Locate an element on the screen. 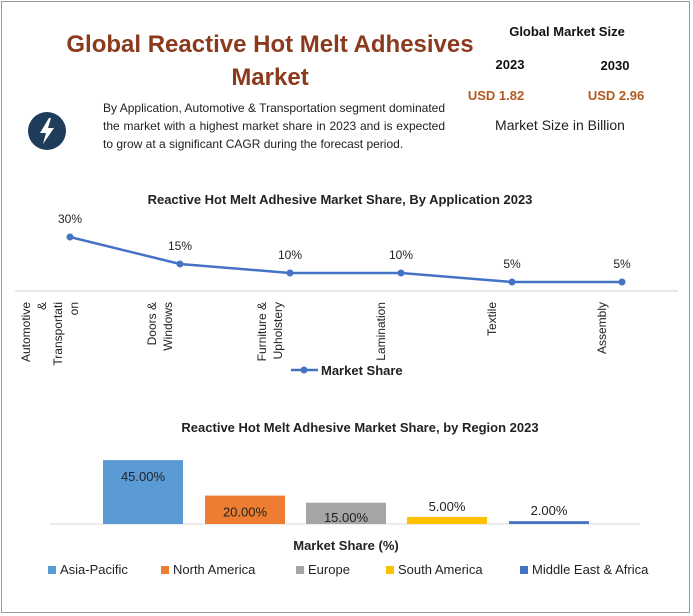  tick-label: on is located at coordinates (74, 308).